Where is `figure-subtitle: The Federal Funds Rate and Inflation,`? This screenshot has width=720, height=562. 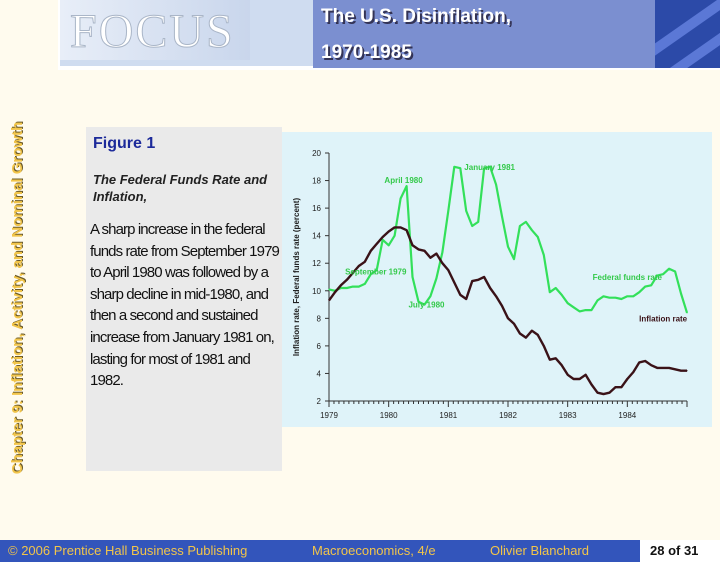
figure-subtitle: The Federal Funds Rate and Inflation, is located at coordinates (180, 188).